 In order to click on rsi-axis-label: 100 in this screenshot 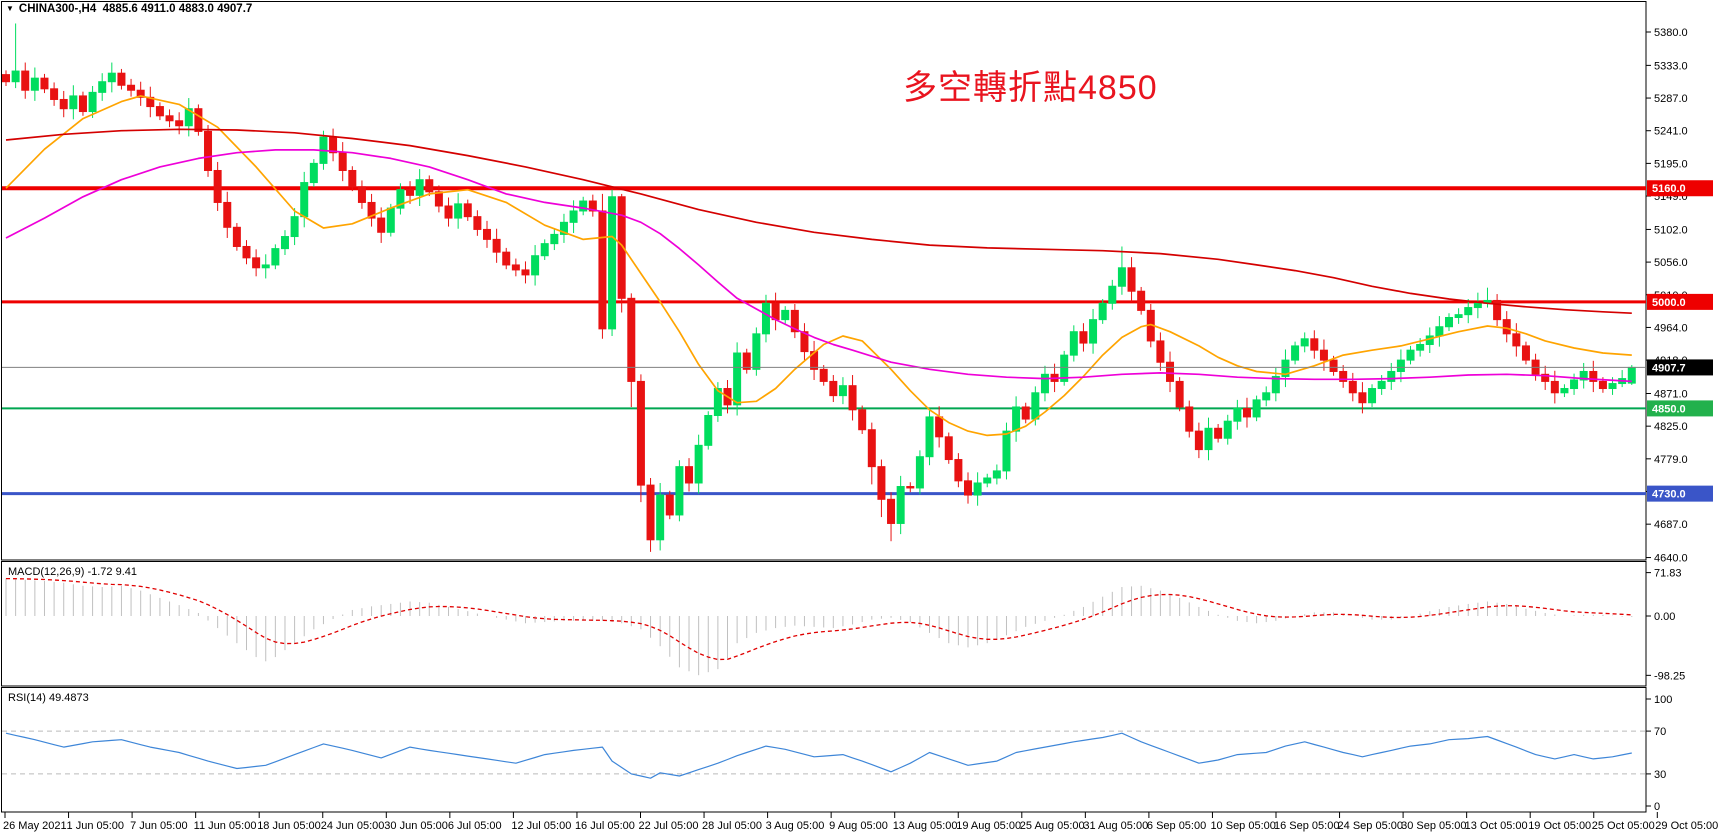, I will do `click(1663, 700)`.